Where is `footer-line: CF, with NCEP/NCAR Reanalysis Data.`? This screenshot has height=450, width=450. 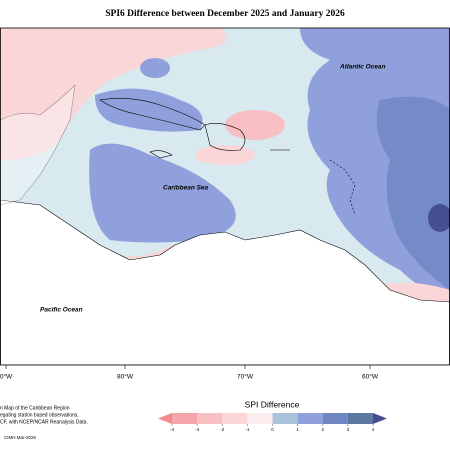 footer-line: CF, with NCEP/NCAR Reanalysis Data. is located at coordinates (44, 422).